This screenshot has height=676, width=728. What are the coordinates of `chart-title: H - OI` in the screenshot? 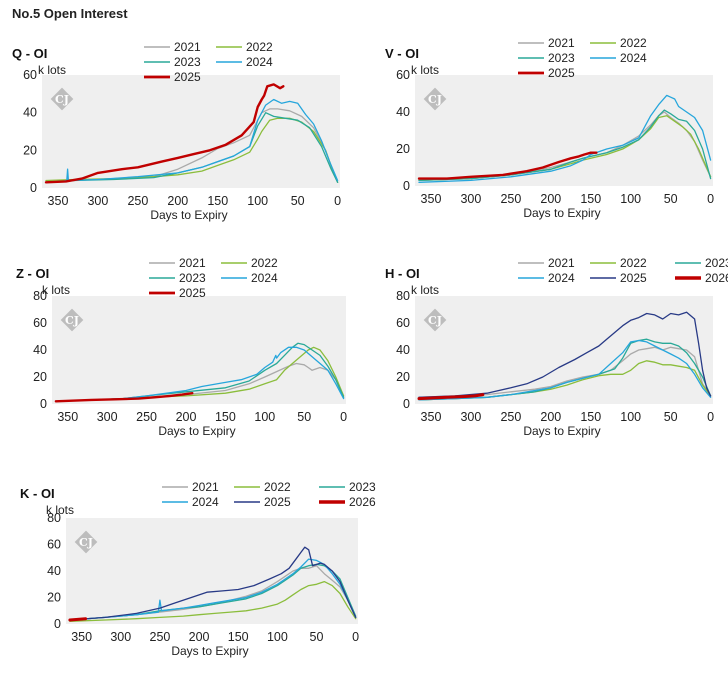 It's located at (402, 273).